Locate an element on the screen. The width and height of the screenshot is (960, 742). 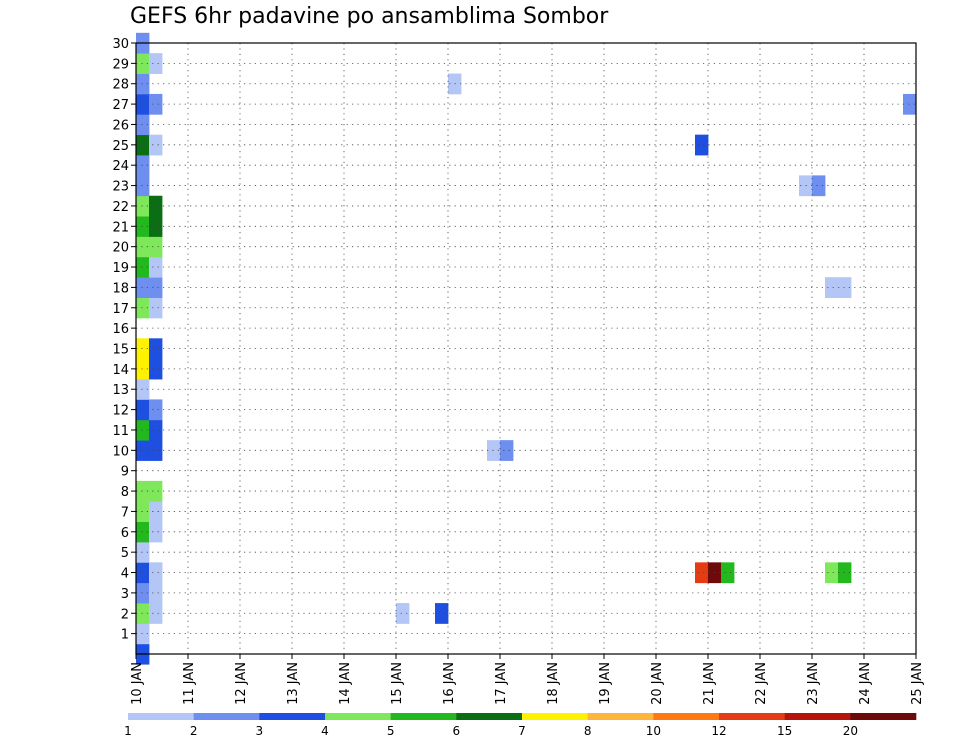
y-tick-label: 15 is located at coordinates (120, 350).